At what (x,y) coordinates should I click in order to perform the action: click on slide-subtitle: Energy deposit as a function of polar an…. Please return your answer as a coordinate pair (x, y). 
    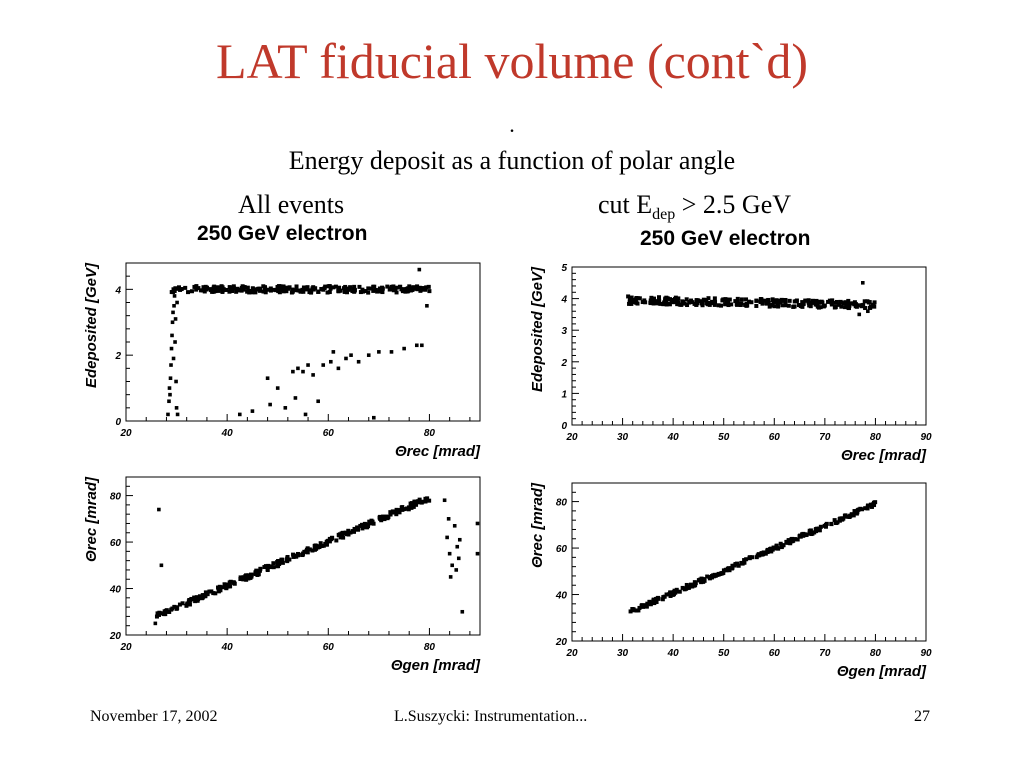
    Looking at the image, I should click on (512, 160).